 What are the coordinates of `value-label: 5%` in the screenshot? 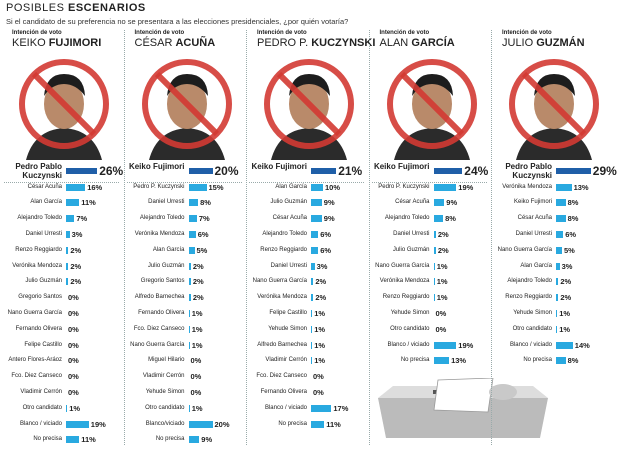 It's located at (569, 250).